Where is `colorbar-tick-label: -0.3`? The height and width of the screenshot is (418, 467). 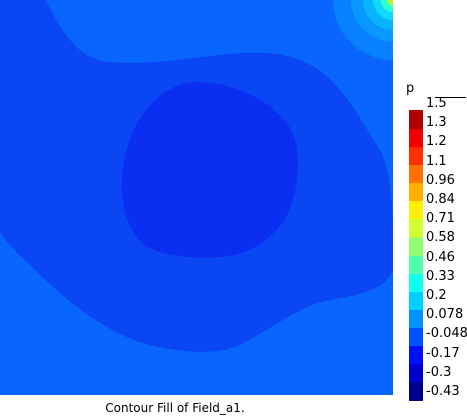 colorbar-tick-label: -0.3 is located at coordinates (439, 372).